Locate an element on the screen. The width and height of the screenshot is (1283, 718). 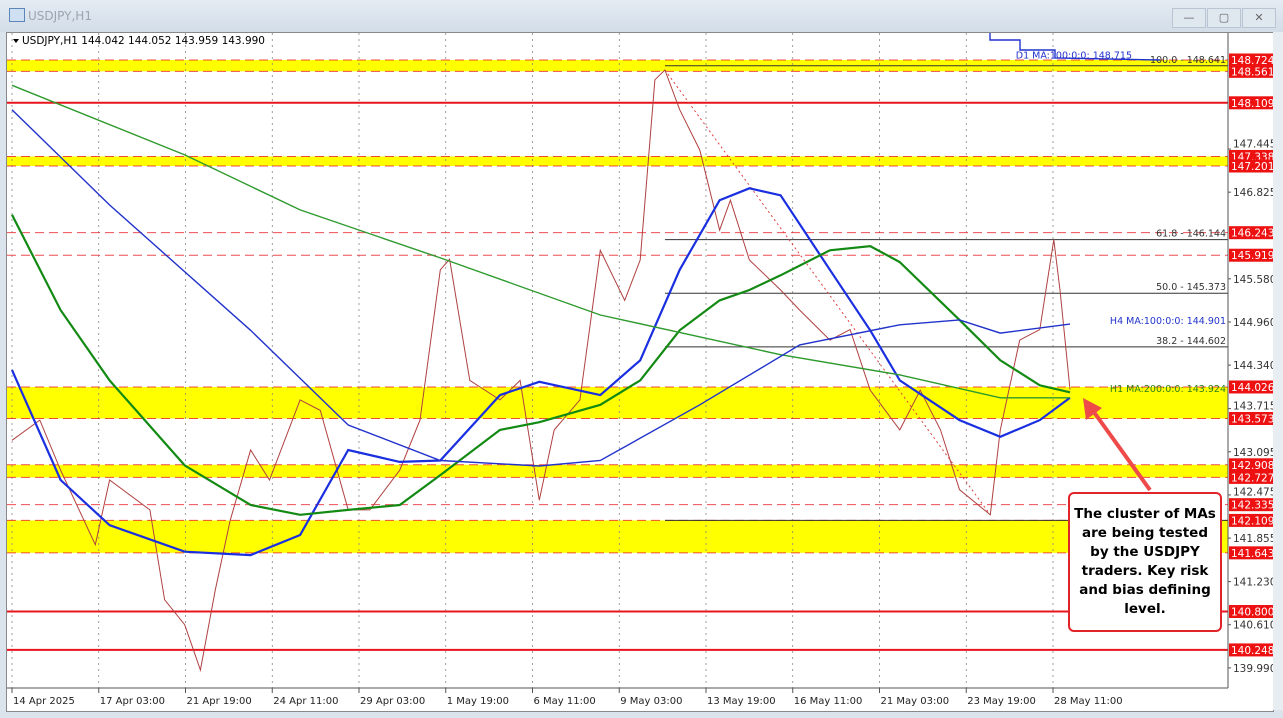
price-level-label: 142.727 is located at coordinates (1252, 478).